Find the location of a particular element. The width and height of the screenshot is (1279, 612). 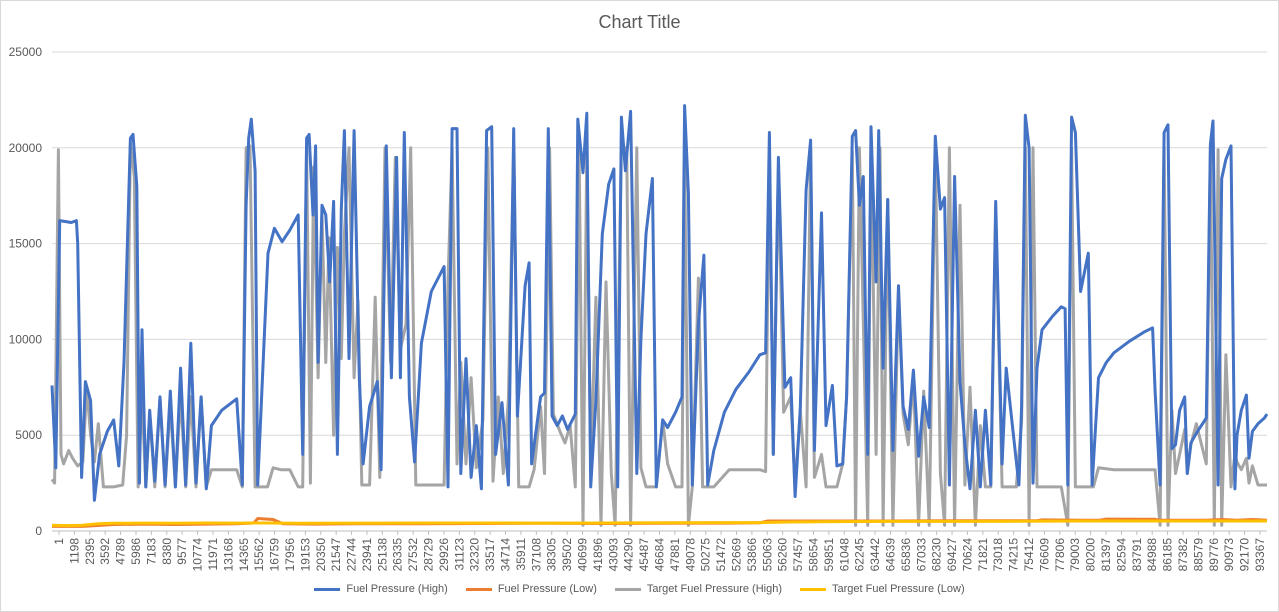

x-tick-label: 41896 is located at coordinates (598, 555).